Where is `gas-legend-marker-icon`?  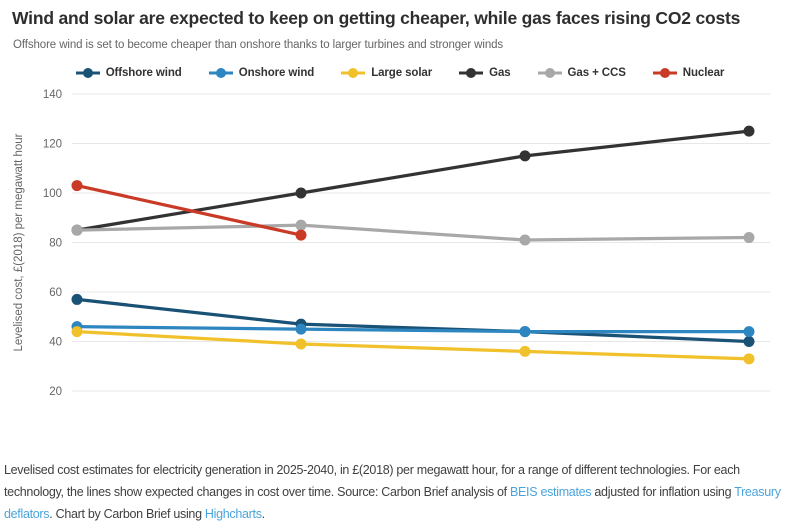
gas-legend-marker-icon is located at coordinates (471, 72).